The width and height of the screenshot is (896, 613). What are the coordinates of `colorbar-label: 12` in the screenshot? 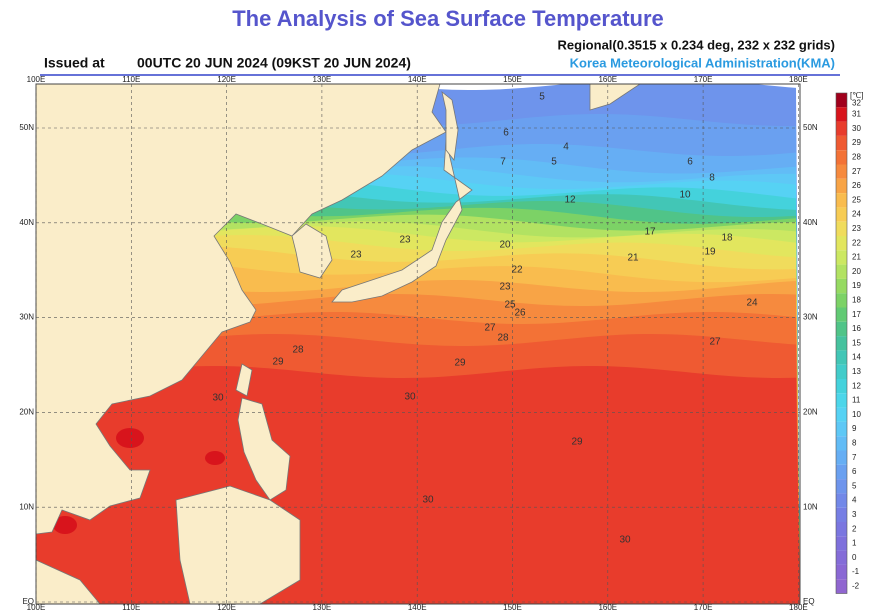 It's located at (856, 385).